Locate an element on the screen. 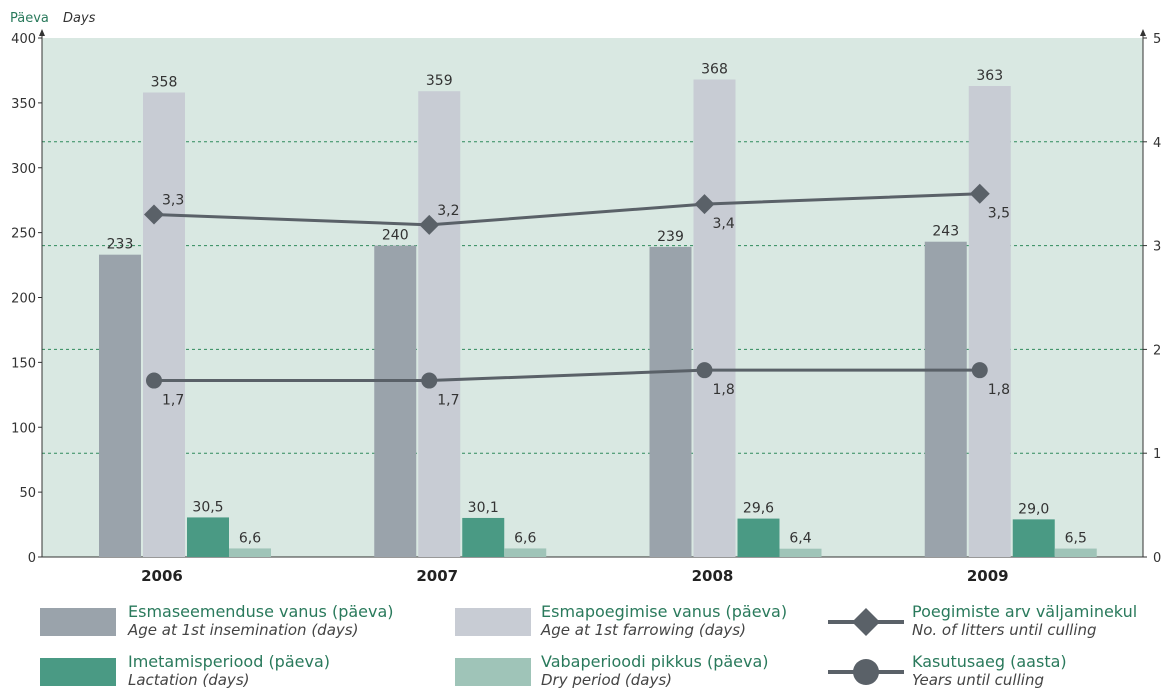 Image resolution: width=1173 pixels, height=696 pixels. y-right-tick-label: 2 is located at coordinates (1157, 350).